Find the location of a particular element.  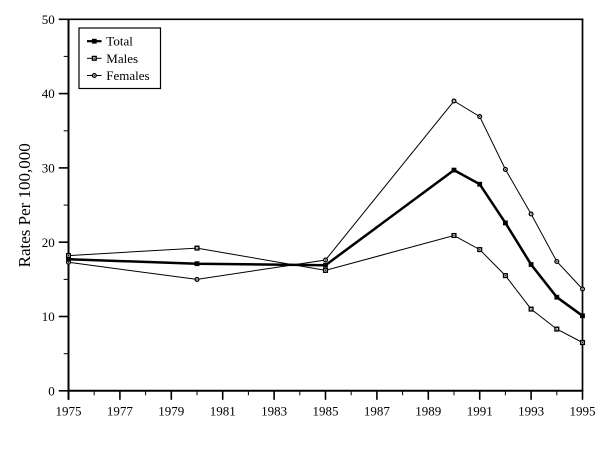

svg-text: 1991 is located at coordinates (480, 411).